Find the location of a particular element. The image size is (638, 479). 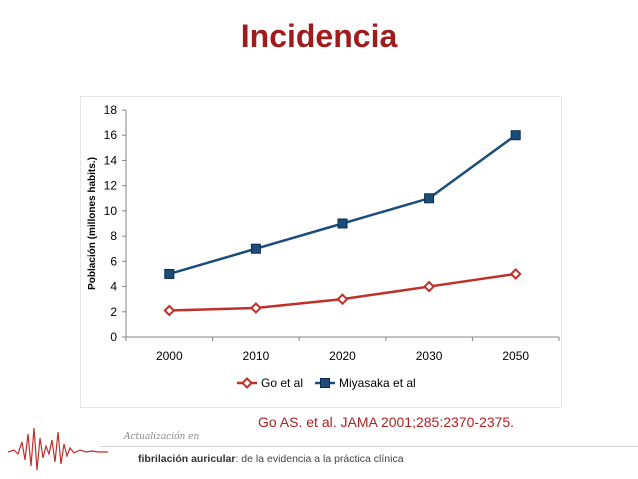

y-axis-label: Población (millones habits.) is located at coordinates (92, 223).